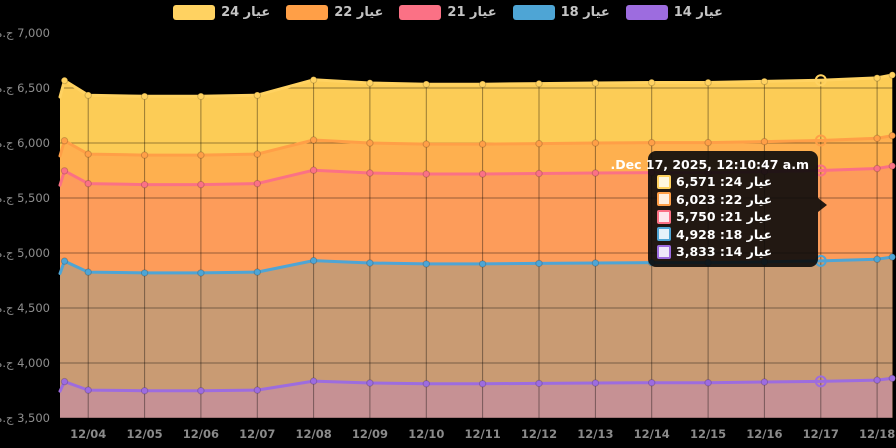 Image resolution: width=896 pixels, height=448 pixels. What do you see at coordinates (476, 146) in the screenshot?
I see `line-k22` at bounding box center [476, 146].